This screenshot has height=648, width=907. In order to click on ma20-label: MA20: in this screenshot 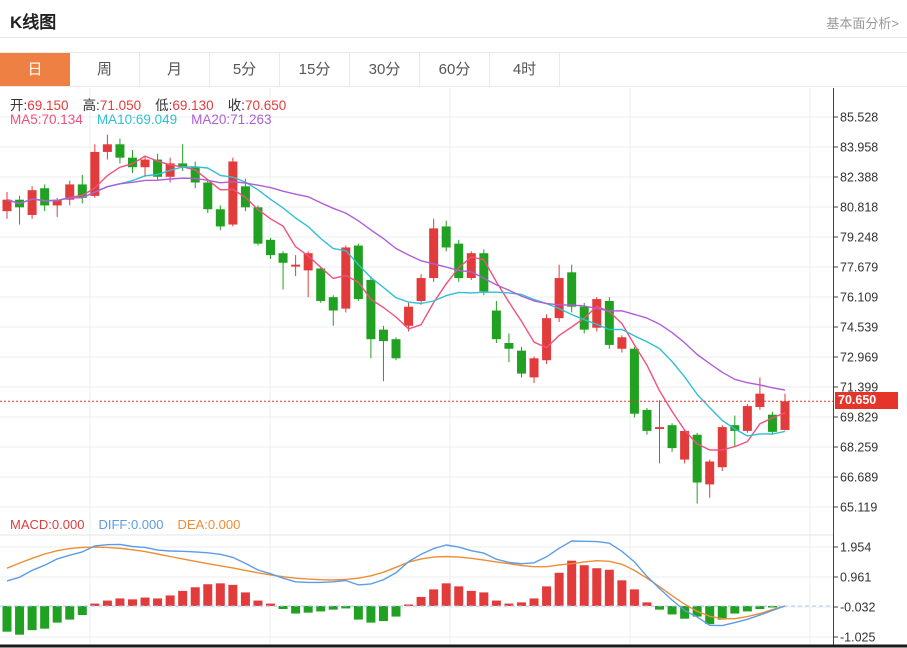, I will do `click(211, 119)`.